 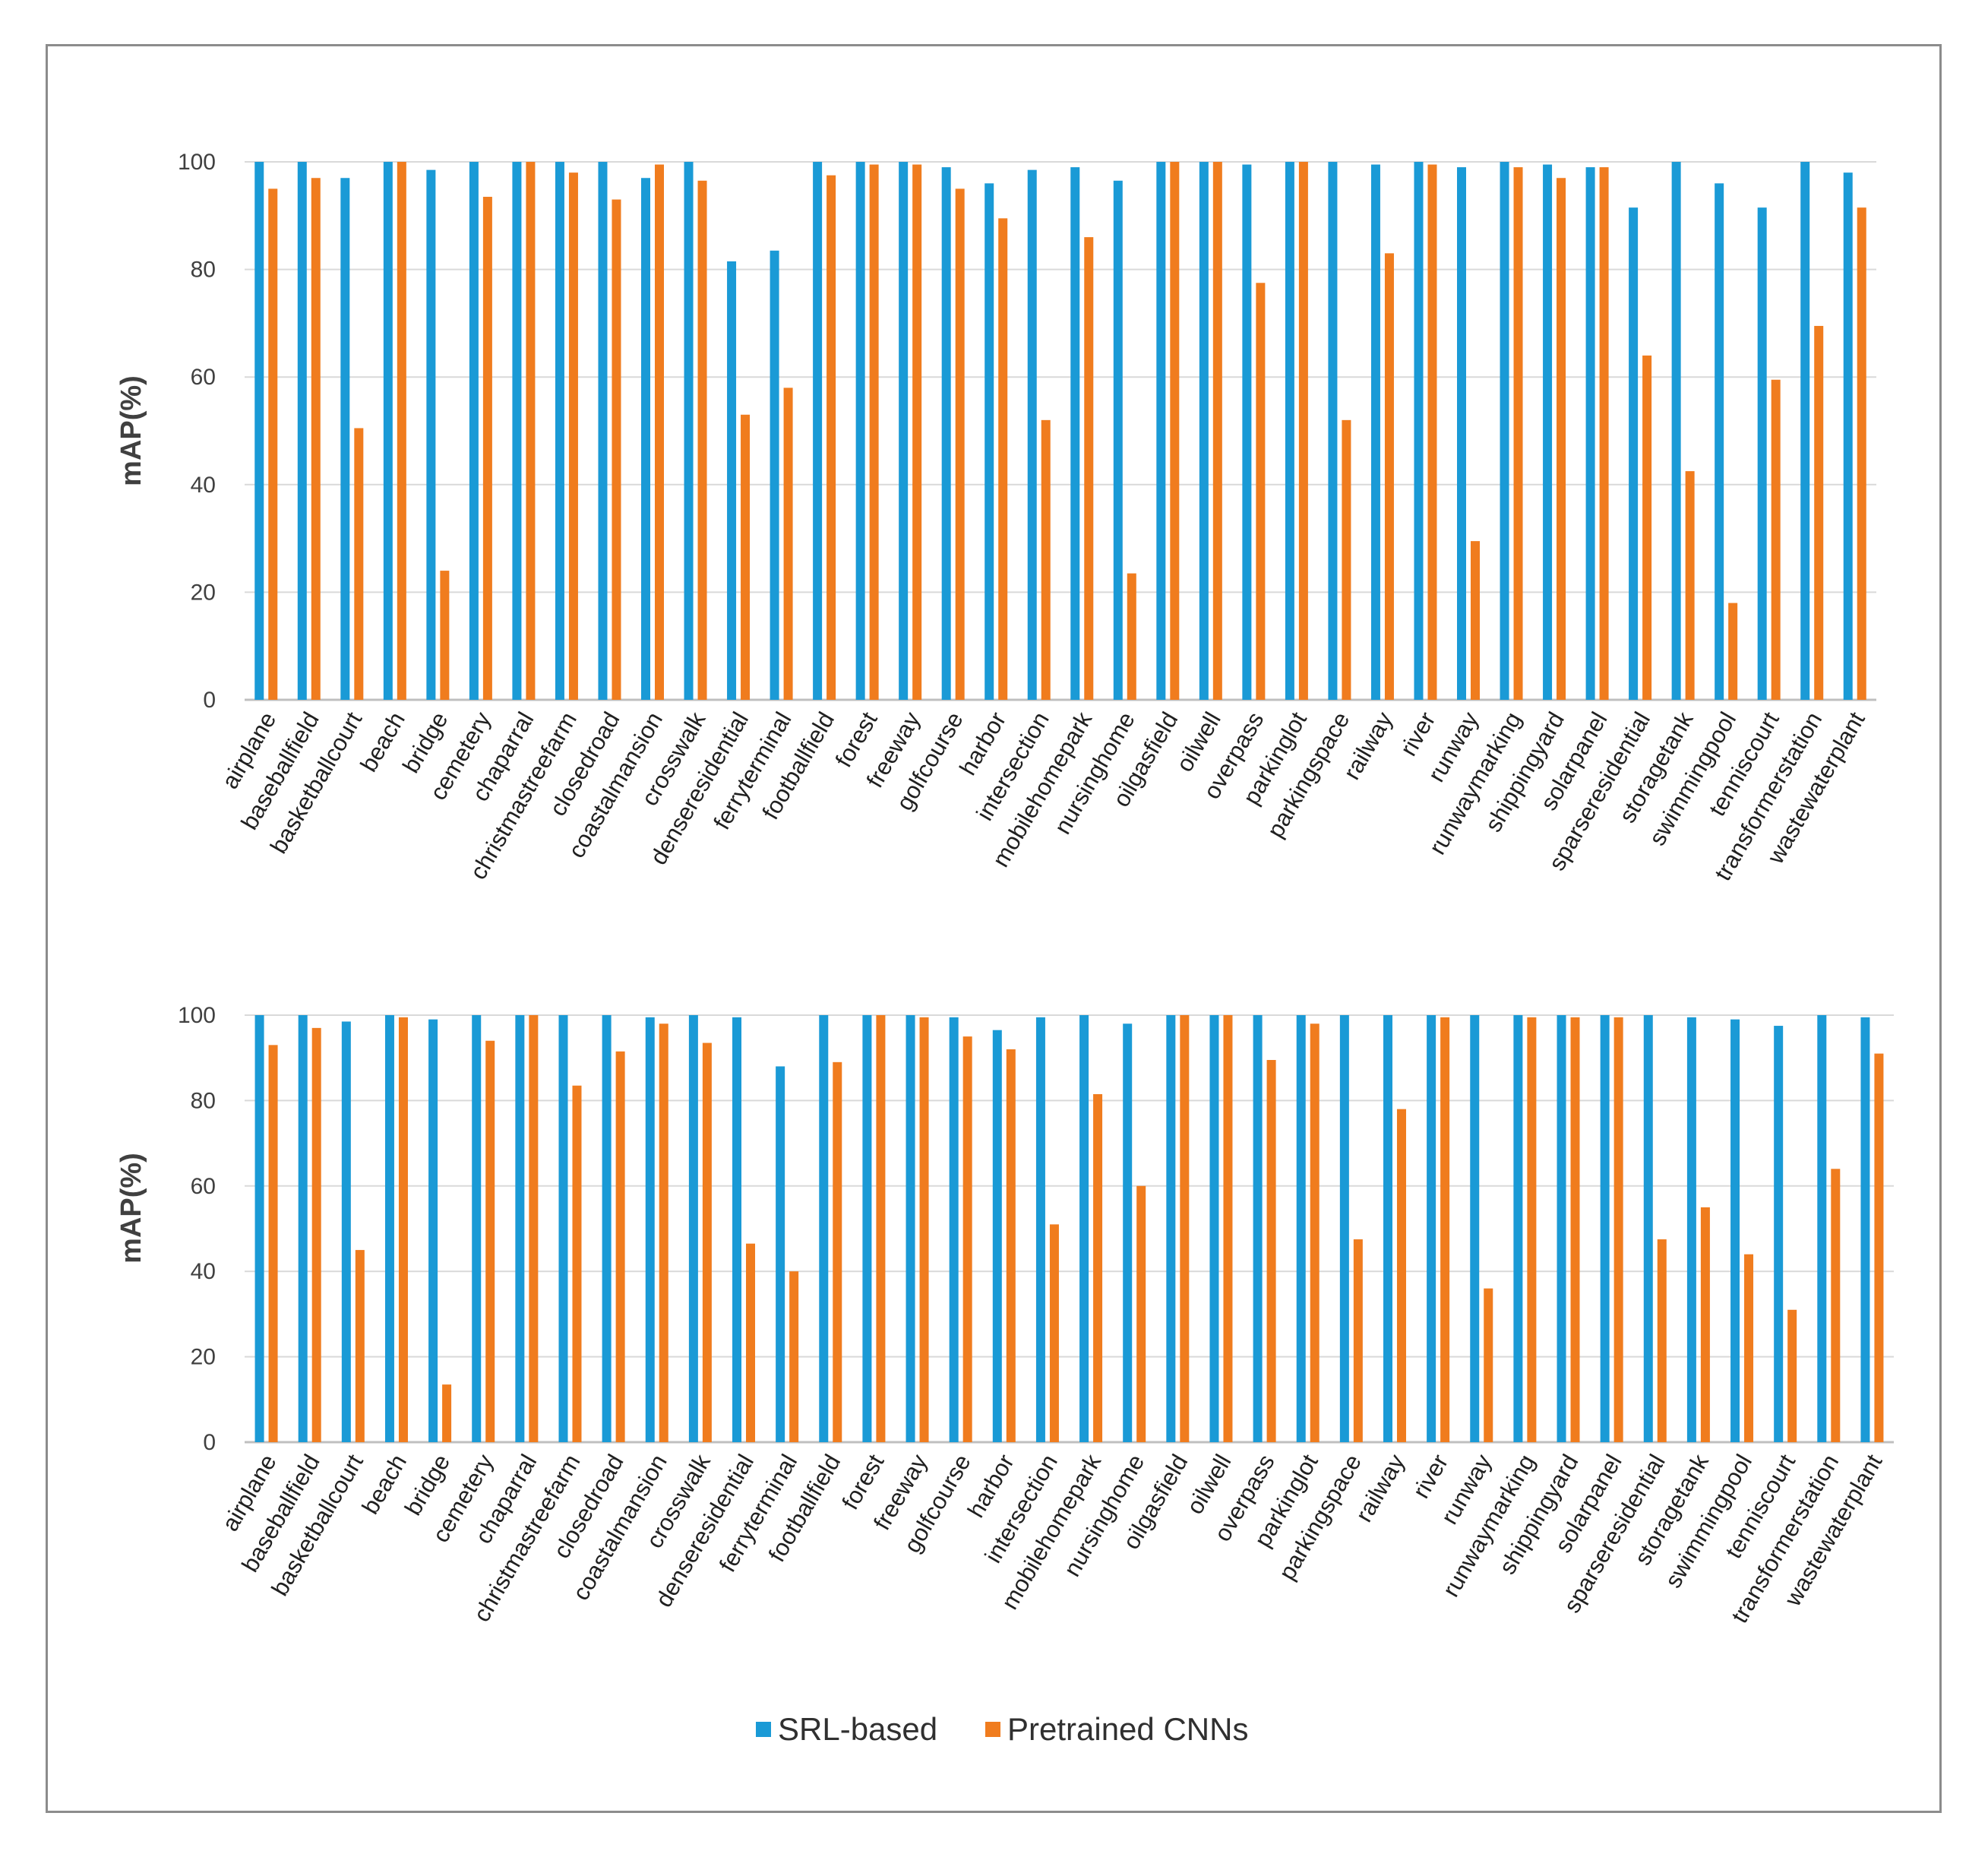 What do you see at coordinates (477, 1228) in the screenshot?
I see `bar-srl-based-cemetery` at bounding box center [477, 1228].